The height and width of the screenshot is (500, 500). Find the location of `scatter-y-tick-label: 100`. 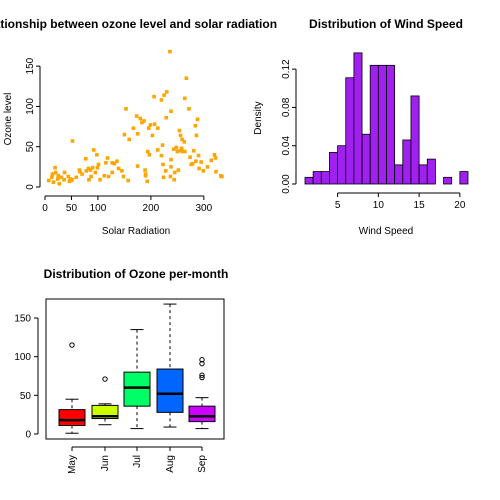

scatter-y-tick-label: 100 is located at coordinates (30, 106).